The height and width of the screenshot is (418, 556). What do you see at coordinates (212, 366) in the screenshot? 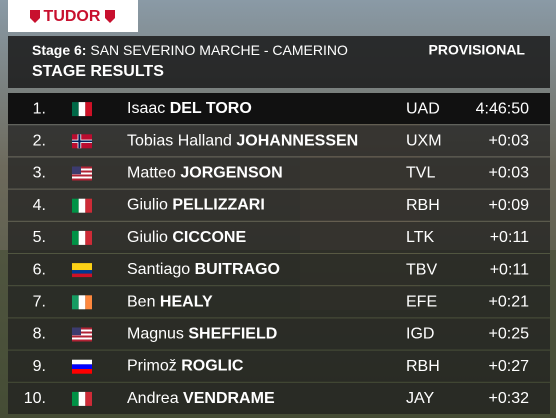
I see `last-name: ROGLIC` at bounding box center [212, 366].